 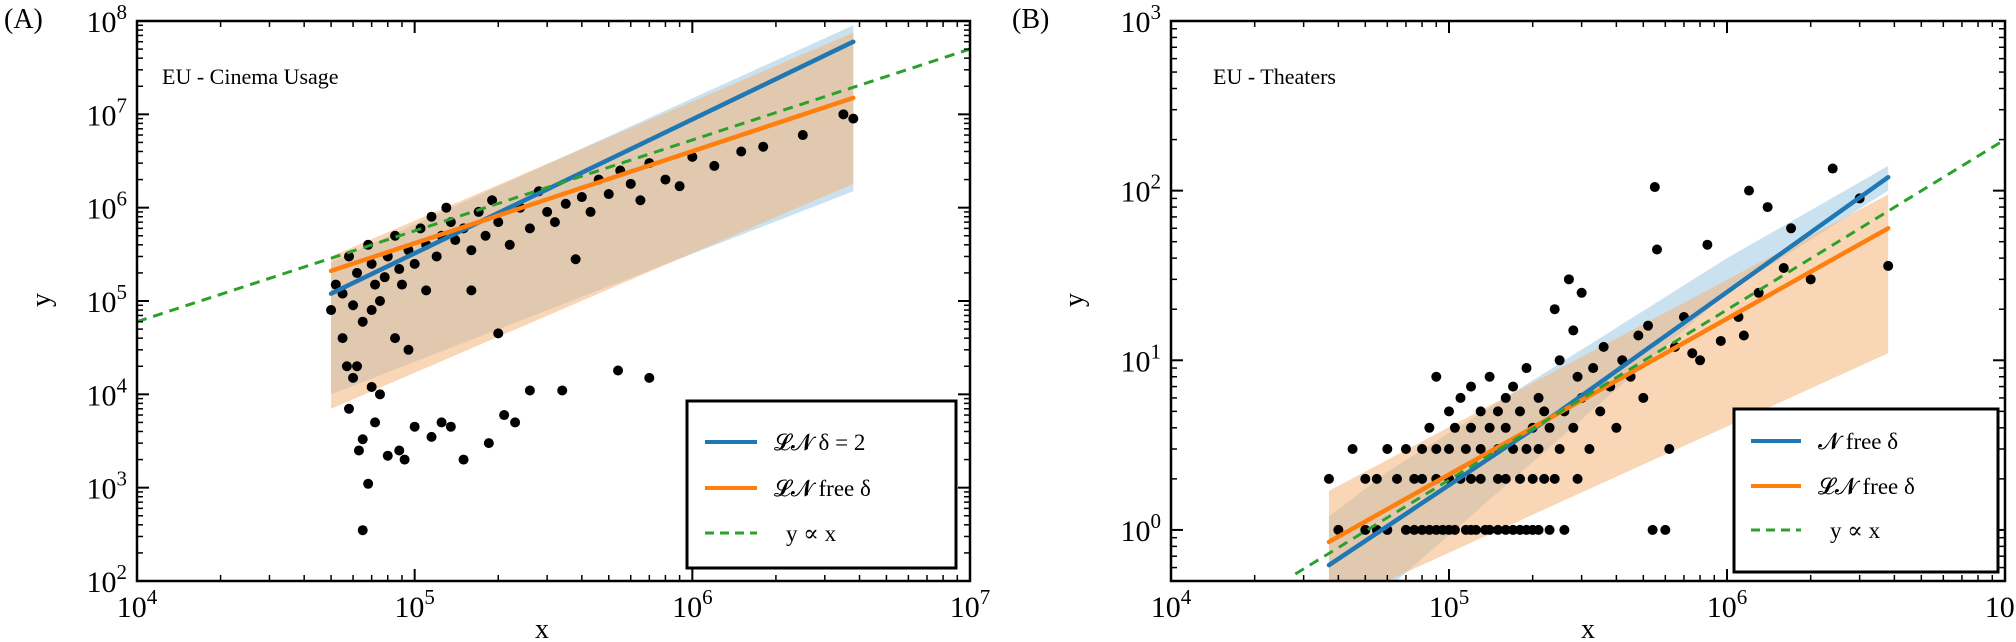 What do you see at coordinates (1588, 628) in the screenshot?
I see `x-axis-label: x` at bounding box center [1588, 628].